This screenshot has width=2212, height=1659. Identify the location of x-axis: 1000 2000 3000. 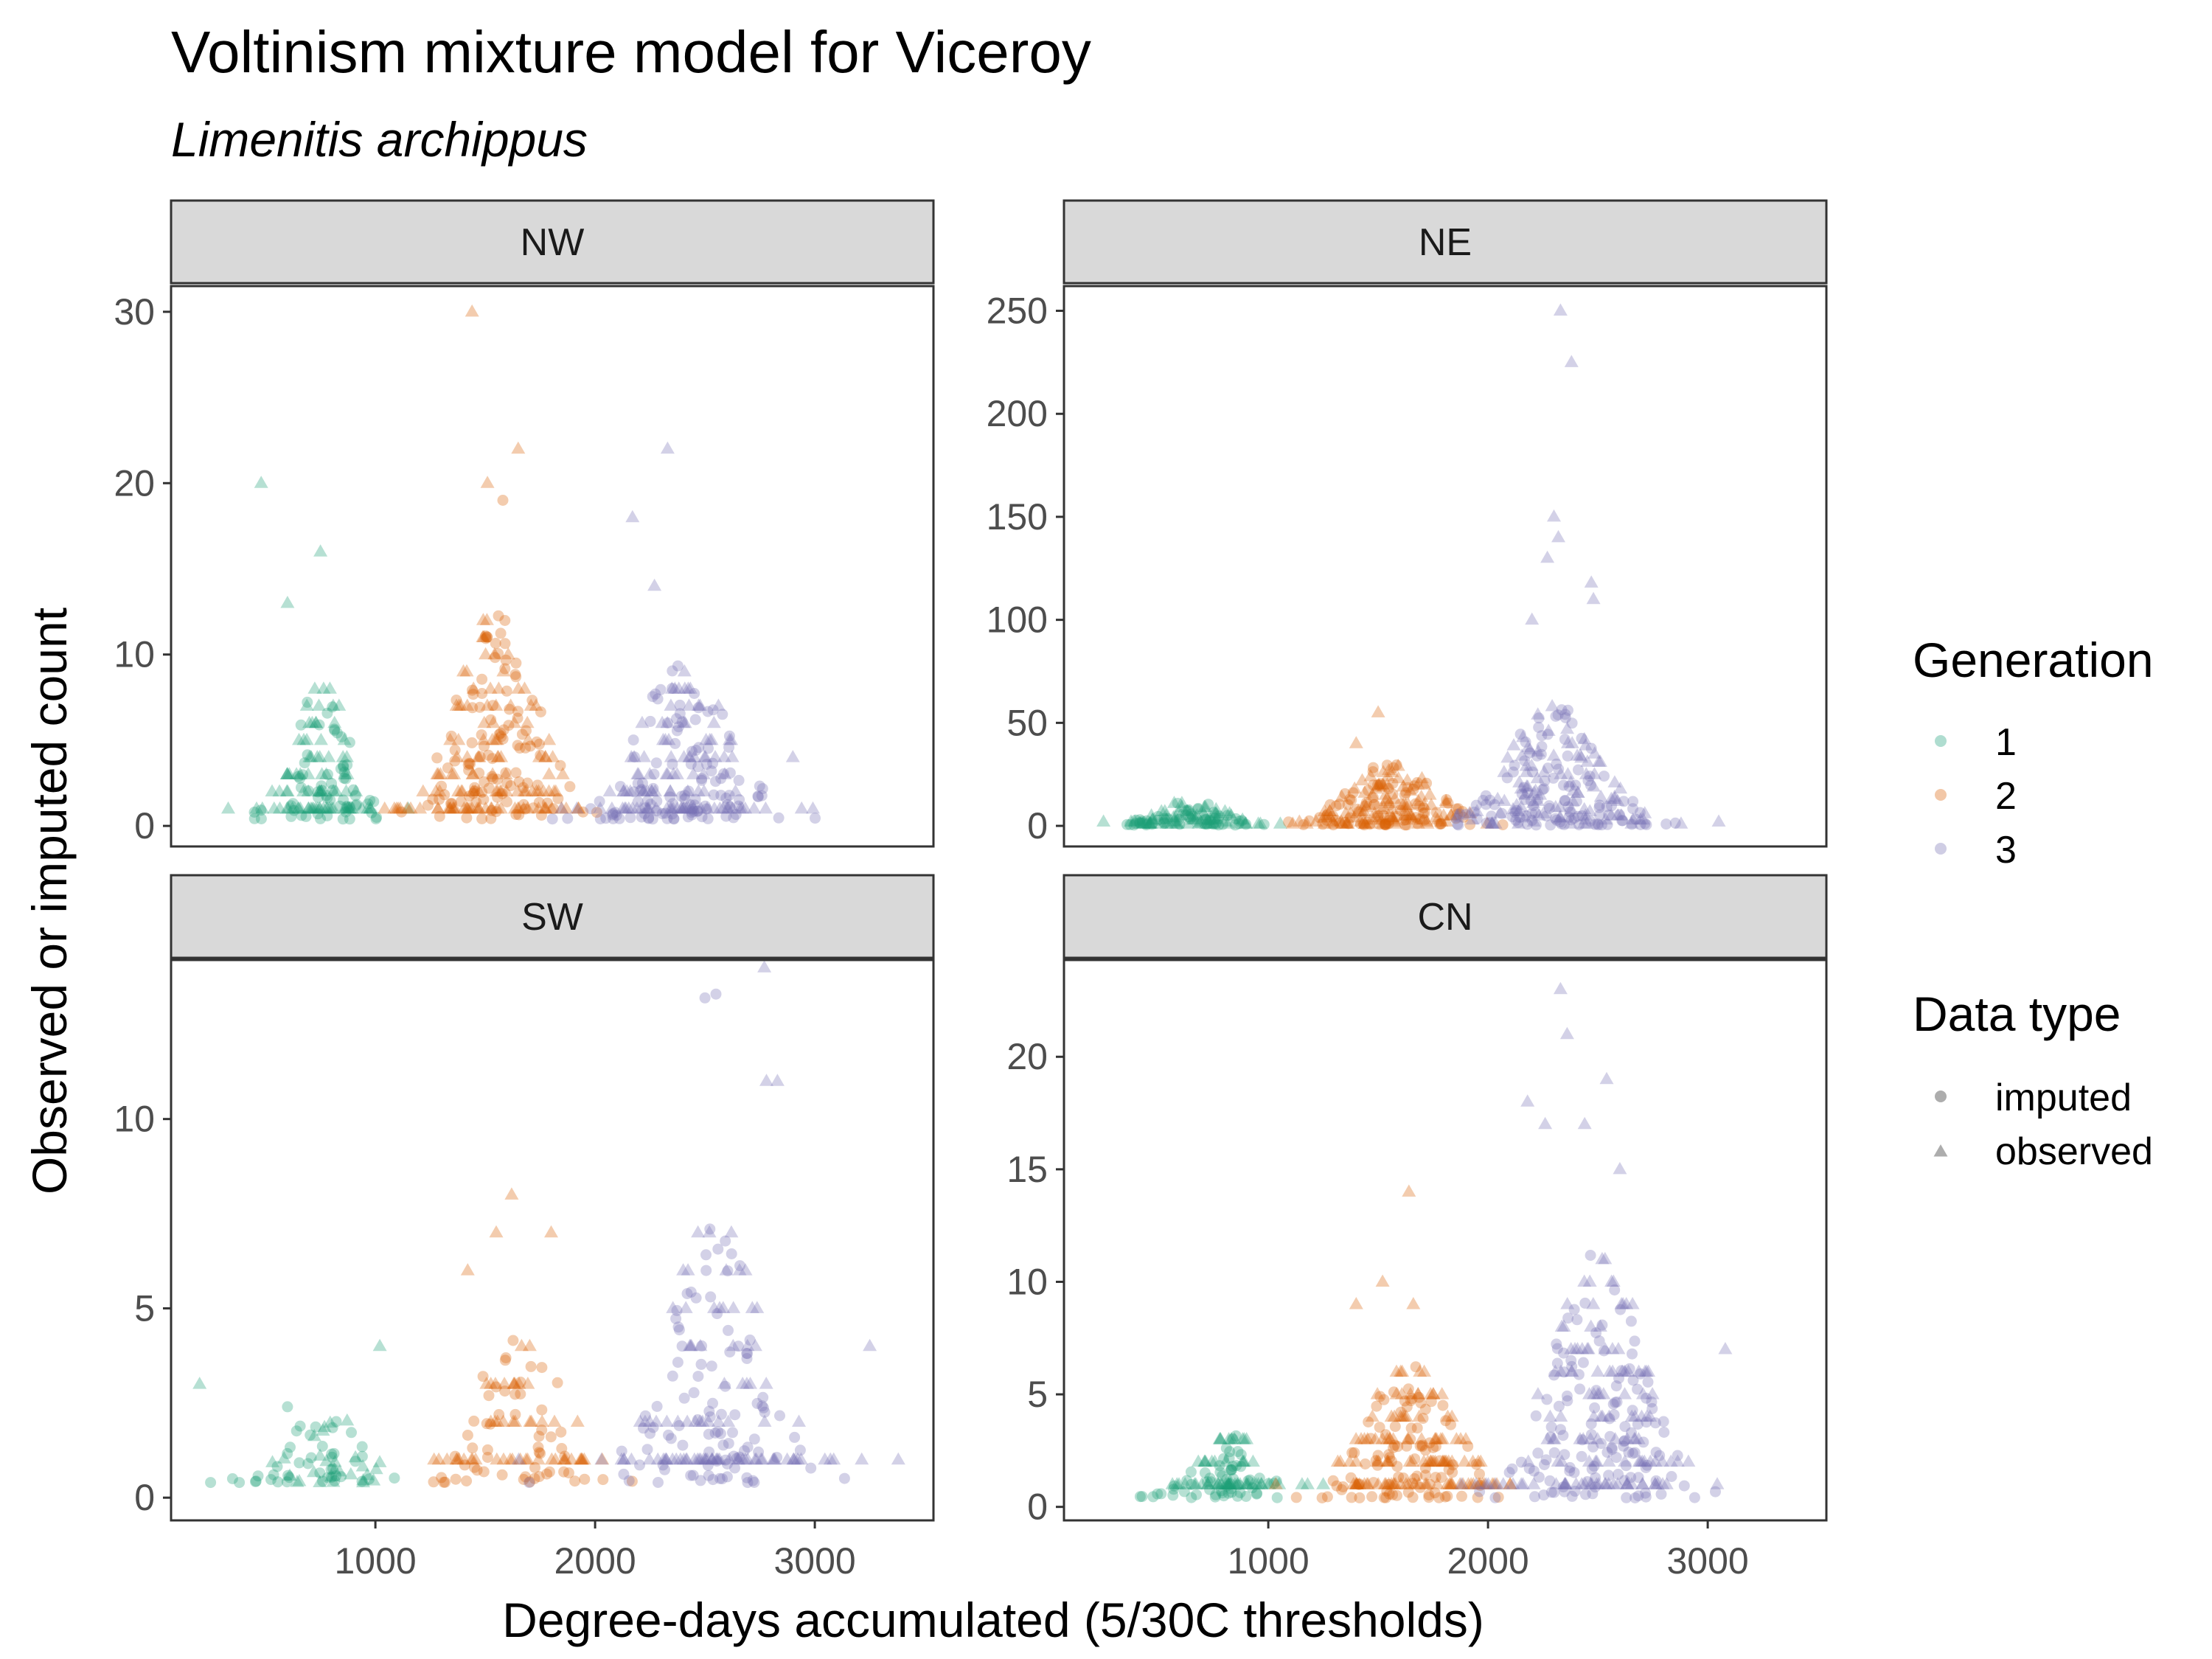
(1488, 1551).